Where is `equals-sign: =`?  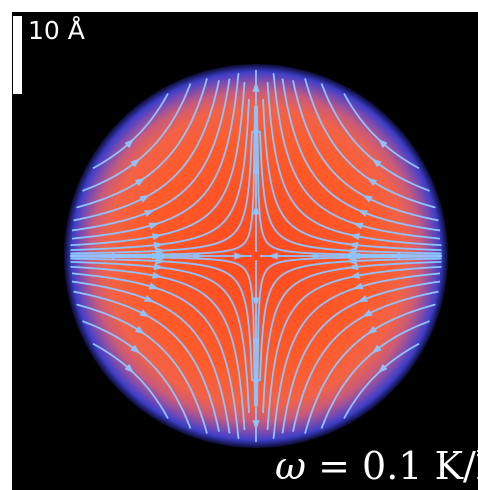
equals-sign: = is located at coordinates (334, 466).